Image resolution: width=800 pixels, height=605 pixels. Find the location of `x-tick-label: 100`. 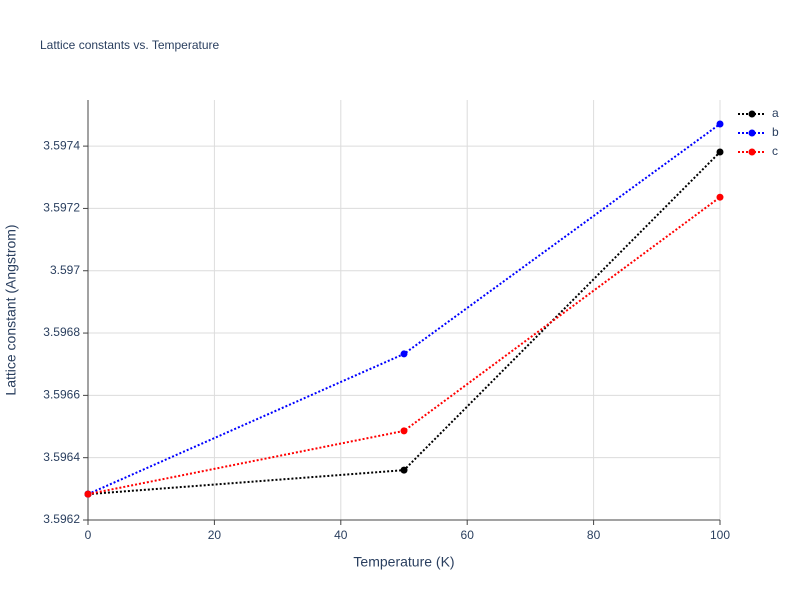

x-tick-label: 100 is located at coordinates (720, 535).